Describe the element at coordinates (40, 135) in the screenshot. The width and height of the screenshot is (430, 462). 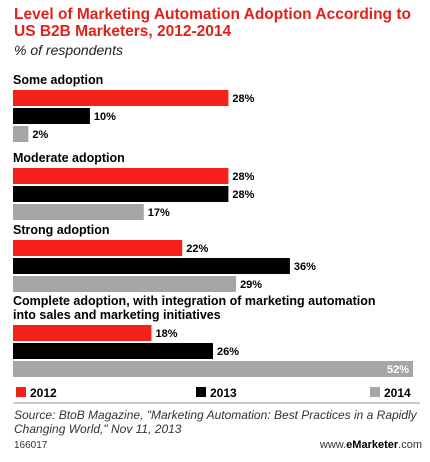
I see `value-label: 2%` at that location.